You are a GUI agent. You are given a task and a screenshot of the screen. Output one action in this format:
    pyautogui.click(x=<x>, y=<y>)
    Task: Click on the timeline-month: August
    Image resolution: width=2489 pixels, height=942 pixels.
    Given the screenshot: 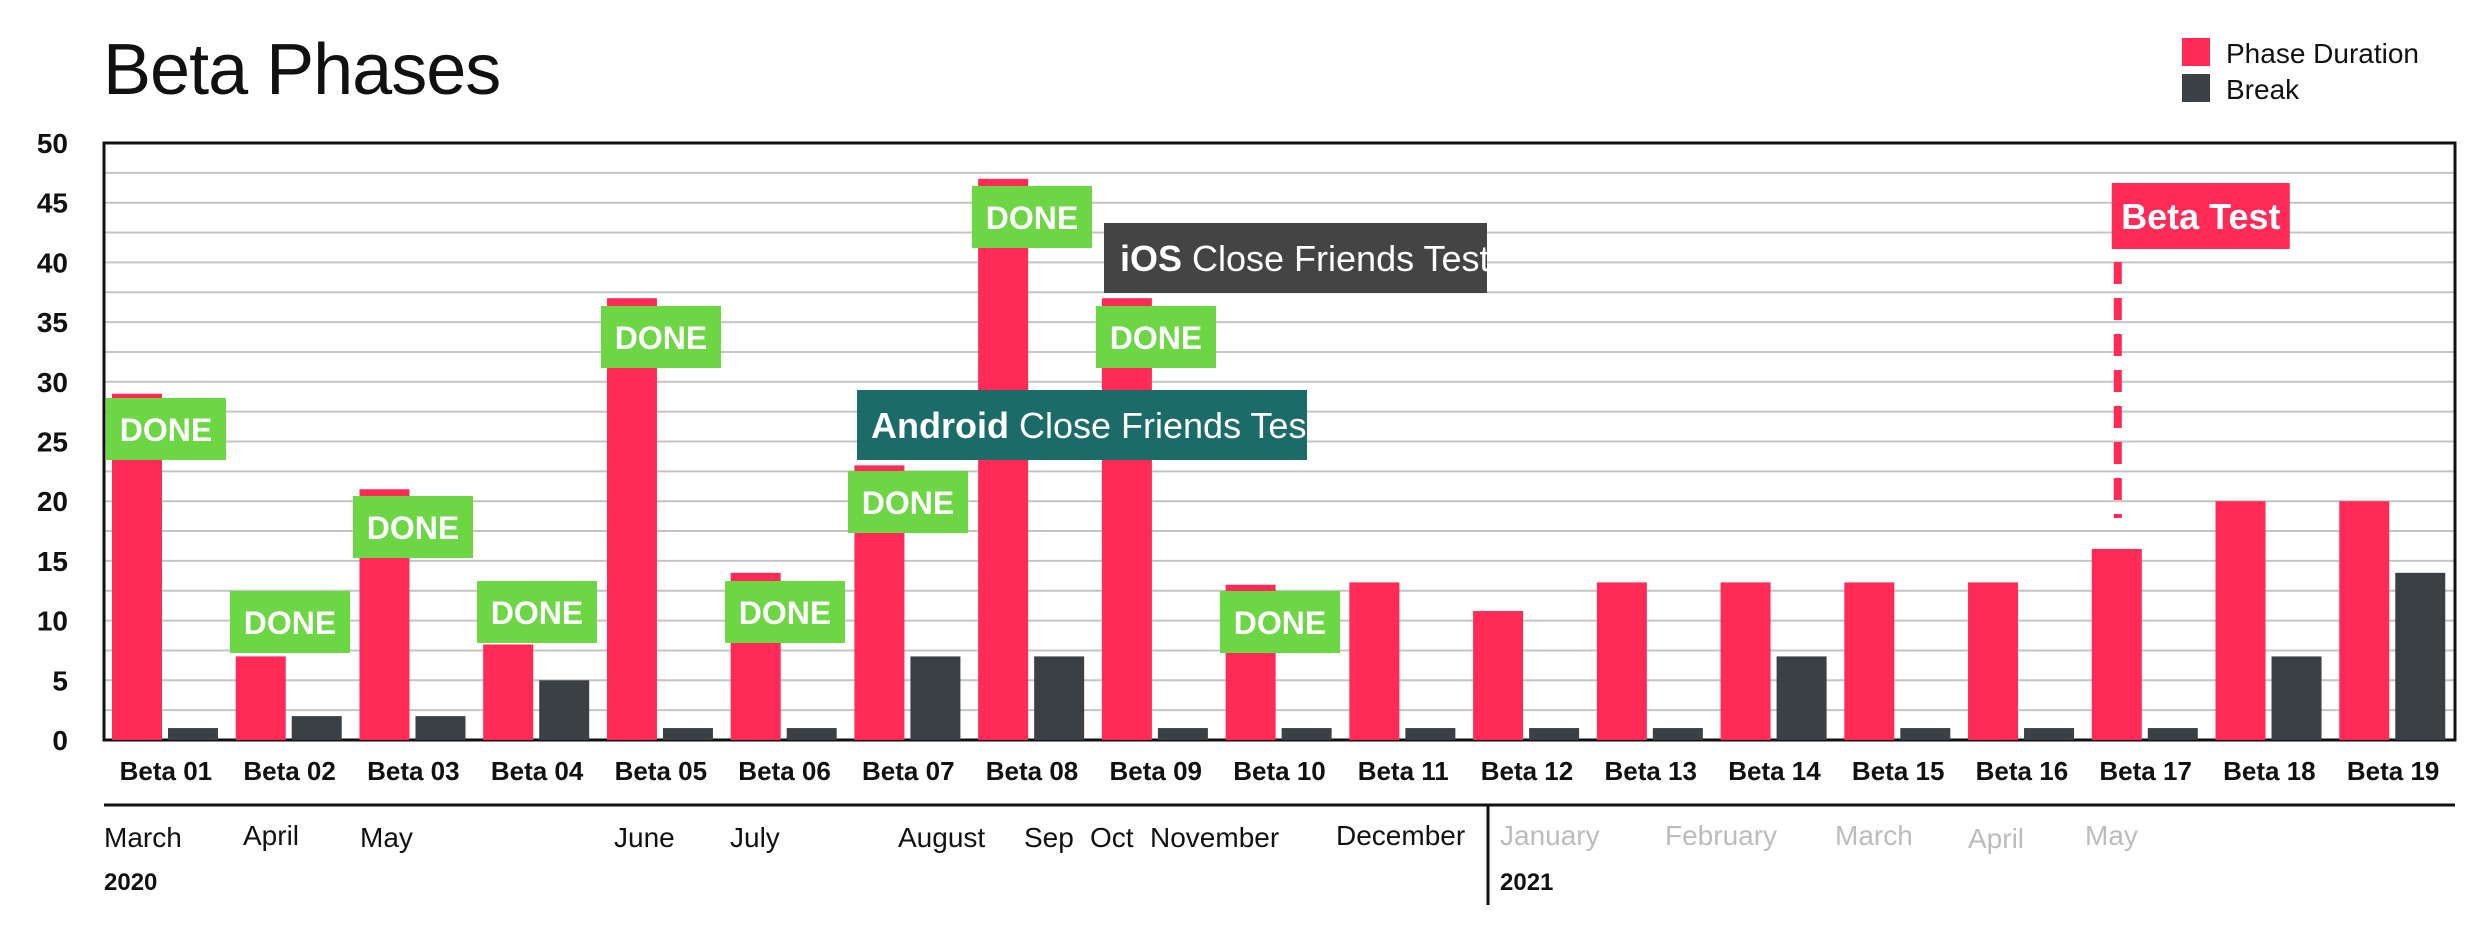 What is the action you would take?
    pyautogui.click(x=941, y=837)
    